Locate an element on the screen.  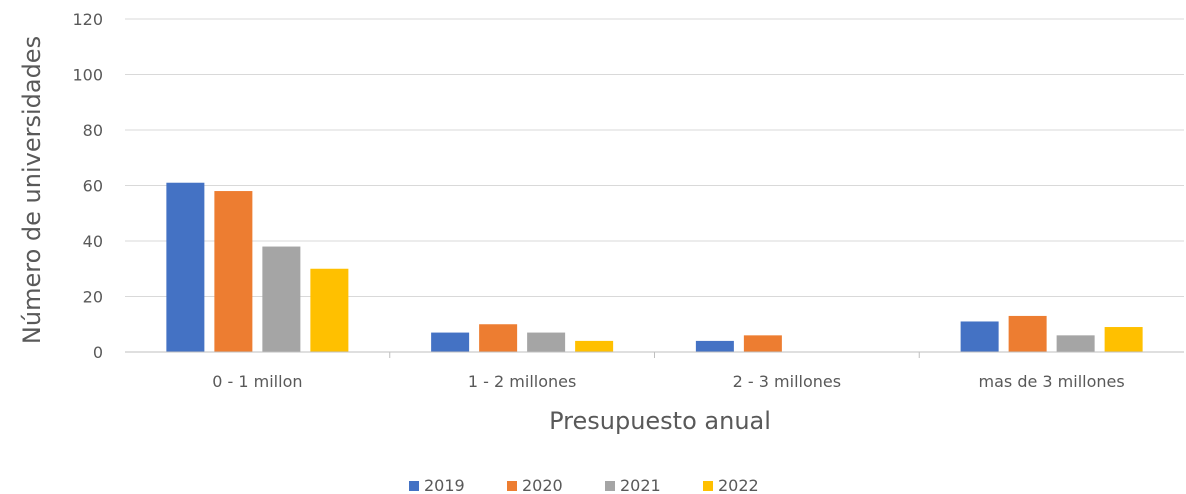
y-tick-label: 120 is located at coordinates (87, 19).